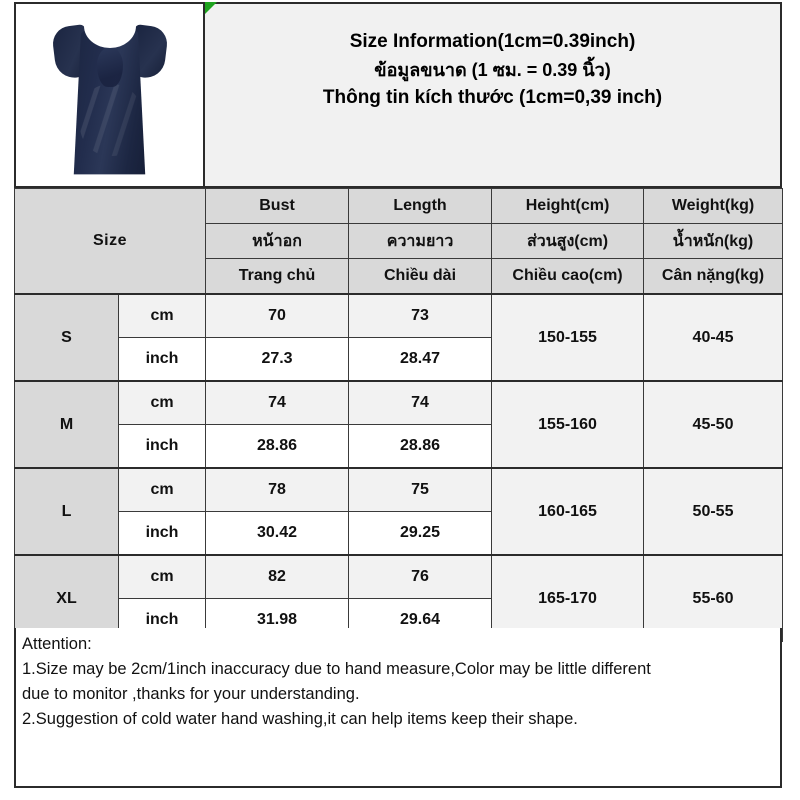  Describe the element at coordinates (568, 241) in the screenshot. I see `header-height-th: ส่วนสูง(cm)` at that location.